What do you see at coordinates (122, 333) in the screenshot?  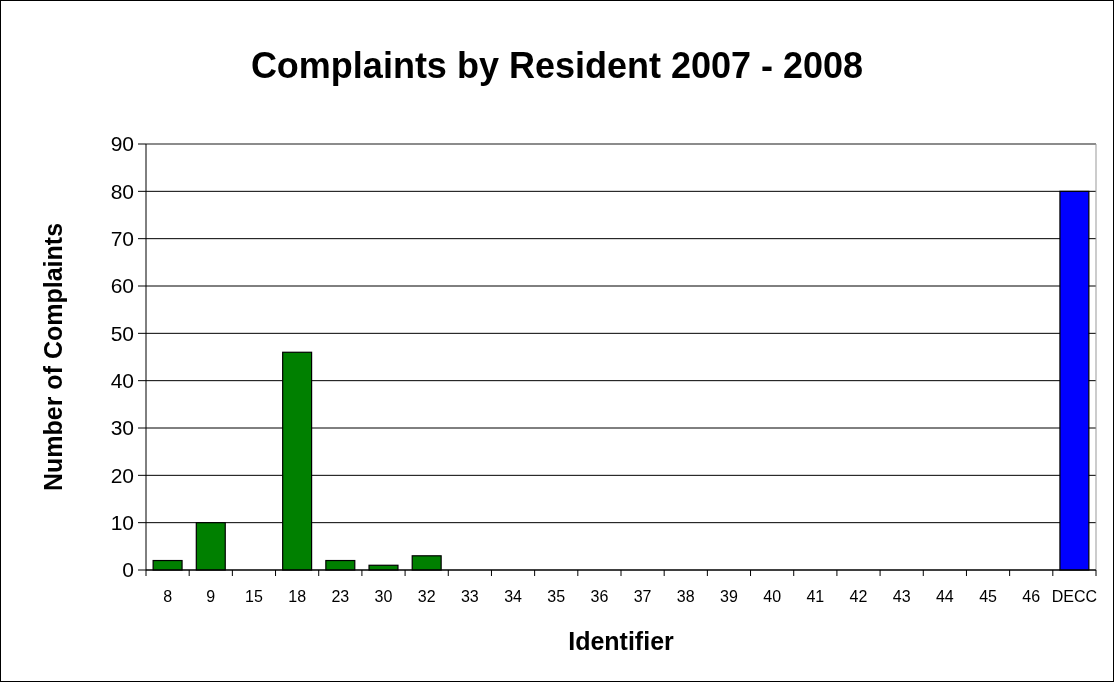 I see `y-tick-label: 50` at bounding box center [122, 333].